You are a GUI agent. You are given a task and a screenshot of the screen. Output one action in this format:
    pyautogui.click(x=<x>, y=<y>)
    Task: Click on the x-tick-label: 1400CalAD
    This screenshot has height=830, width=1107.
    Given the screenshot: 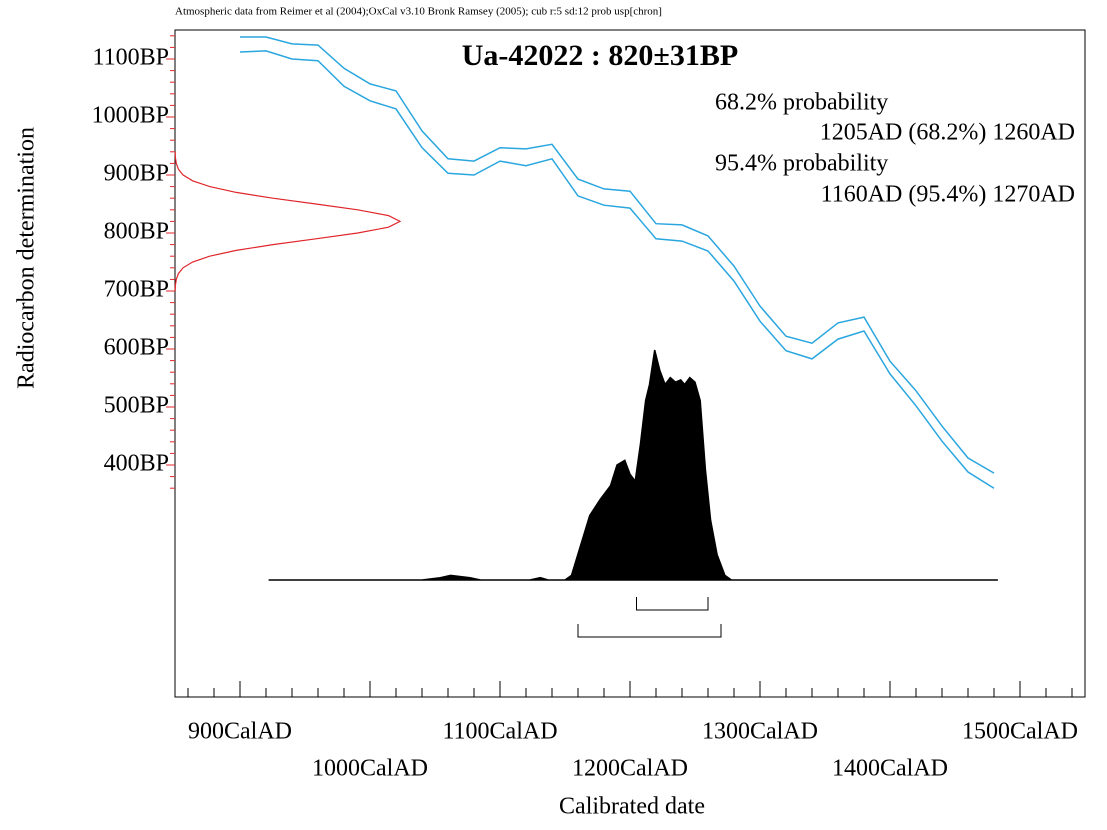 What is the action you would take?
    pyautogui.click(x=890, y=769)
    